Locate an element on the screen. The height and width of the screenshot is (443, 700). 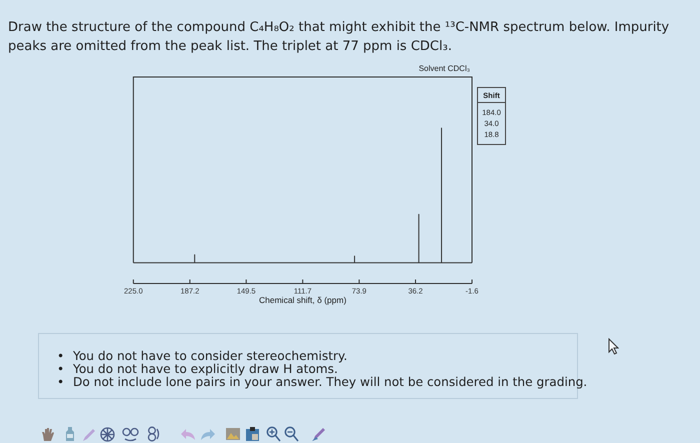
chart-title: Draw the structure of the compound C₄H₈O₂ that might exhibit the ¹³C-NMR spectrum below. Impurity peaks are omitted from the peak list. The triplet at 77 ppm is CDCl₃. is located at coordinates (339, 37).